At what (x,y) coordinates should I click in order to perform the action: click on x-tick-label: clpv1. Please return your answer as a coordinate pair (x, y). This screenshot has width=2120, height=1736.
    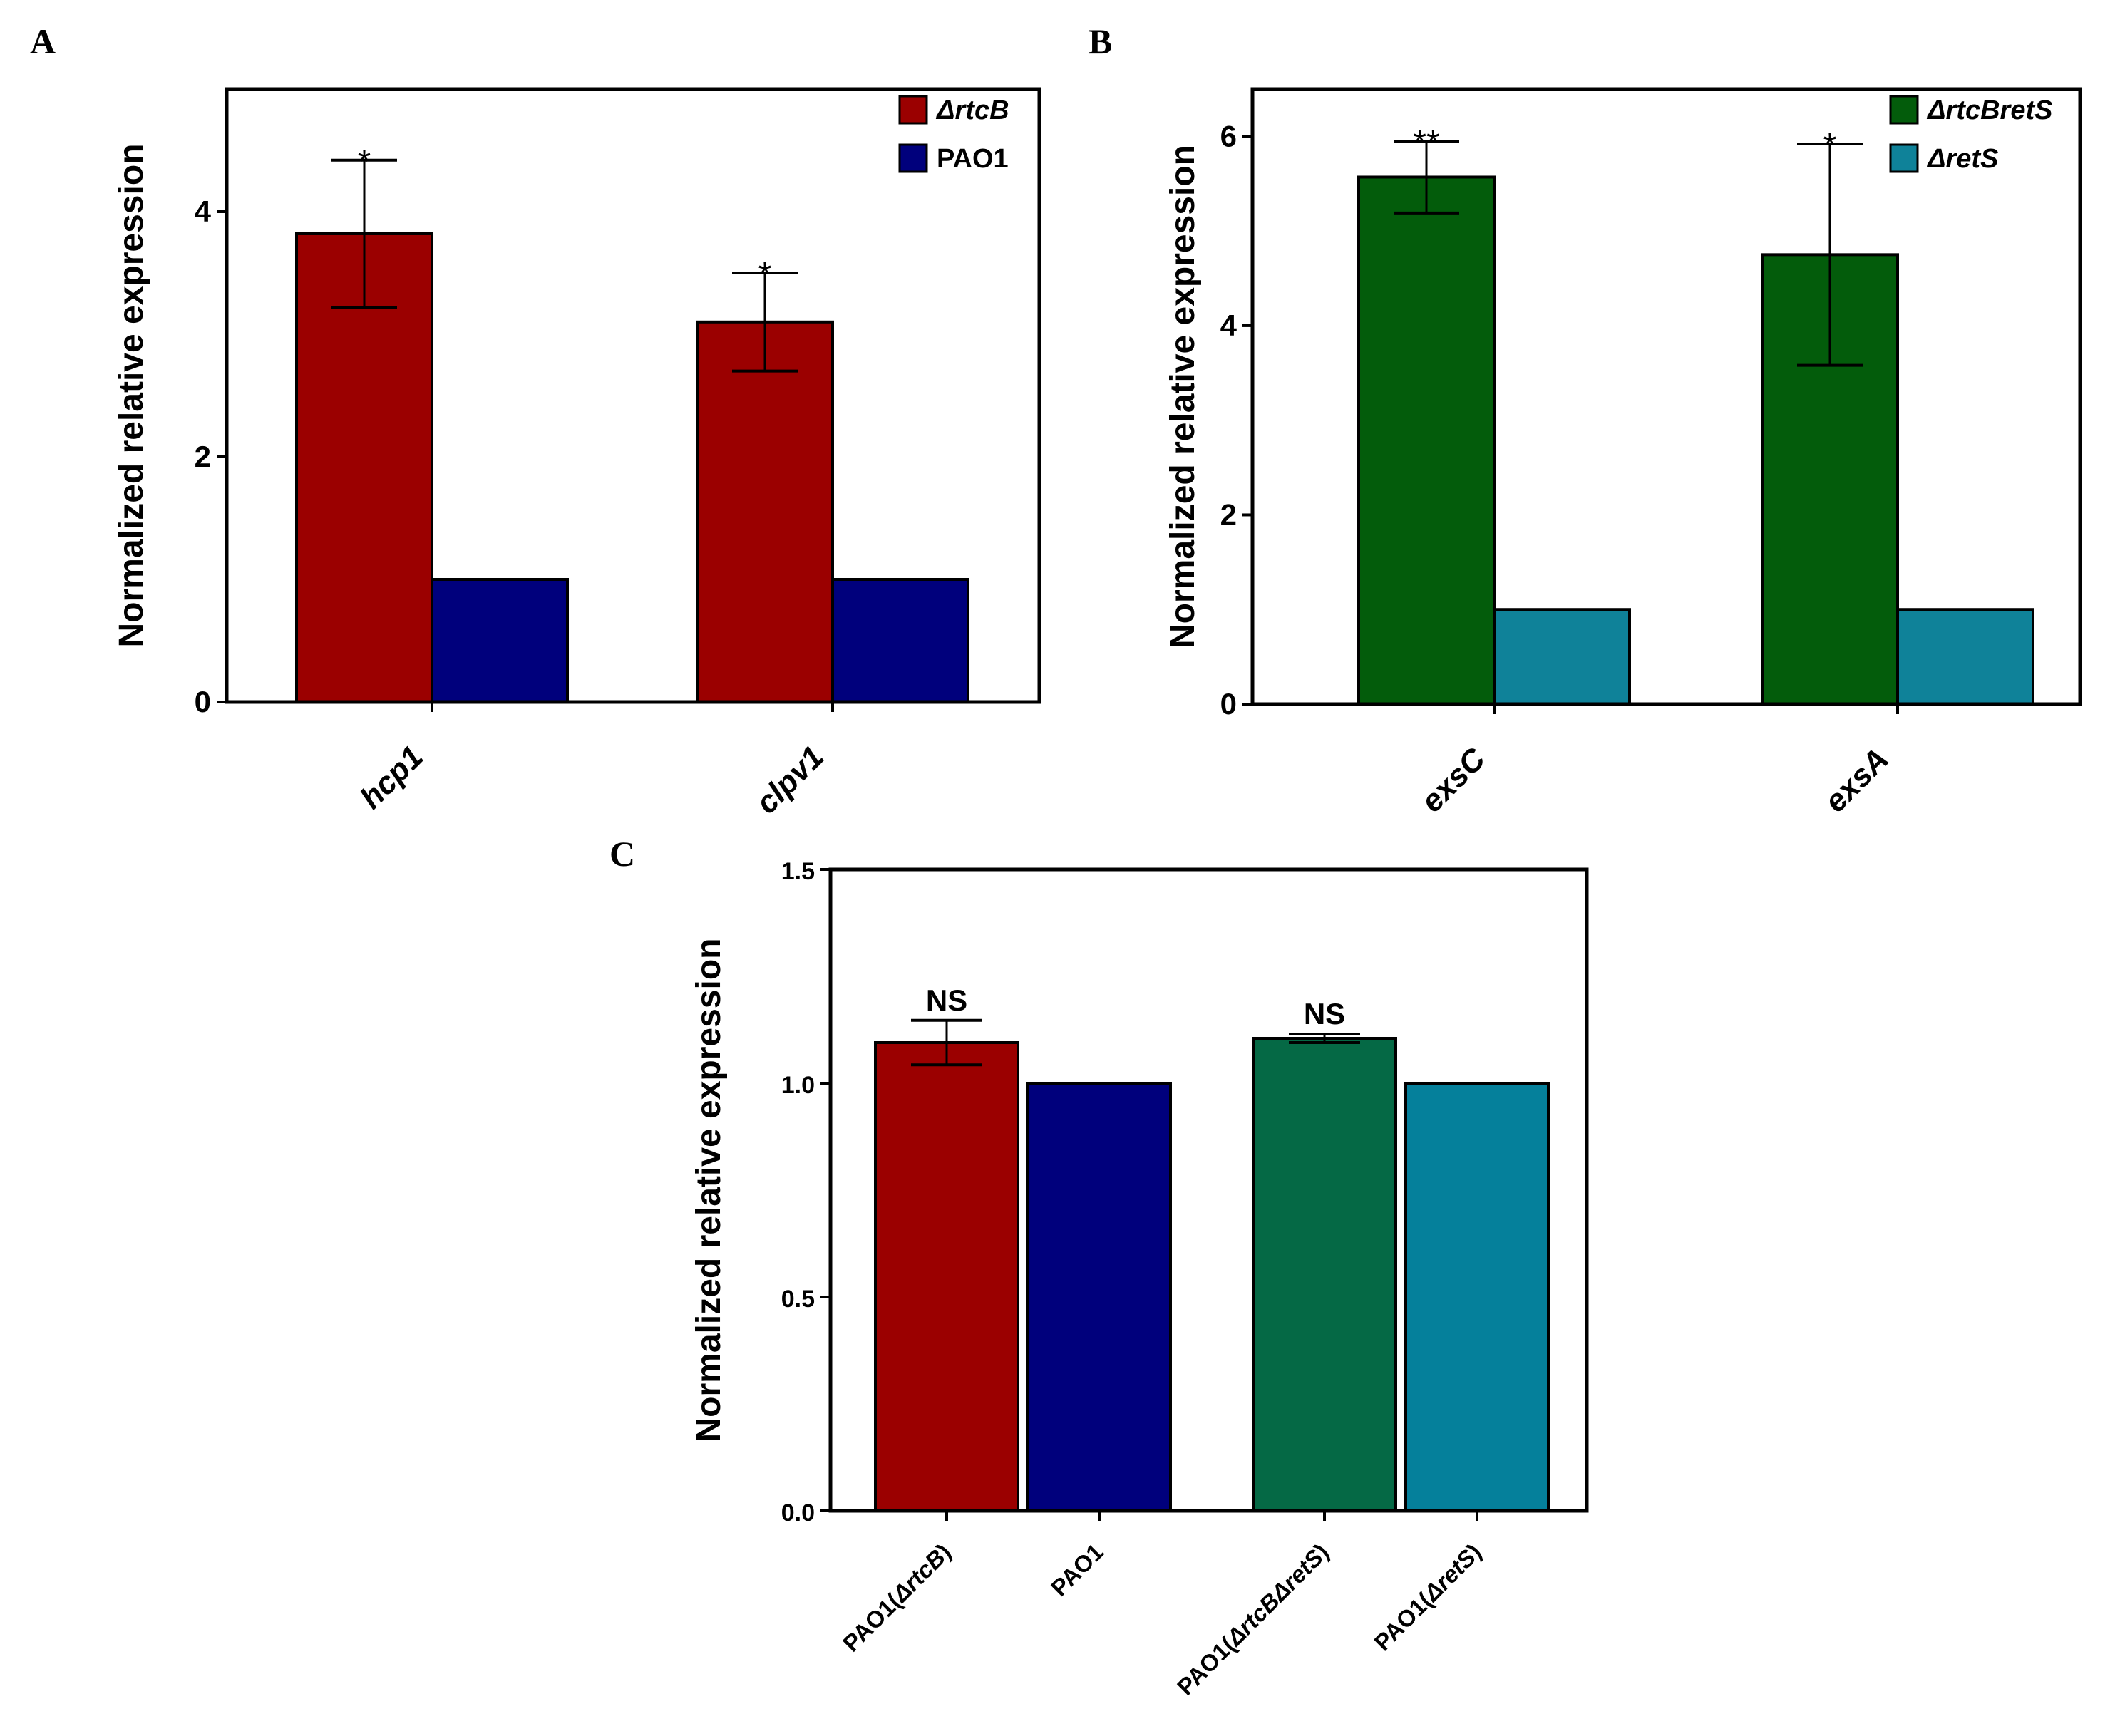
    Looking at the image, I should click on (790, 780).